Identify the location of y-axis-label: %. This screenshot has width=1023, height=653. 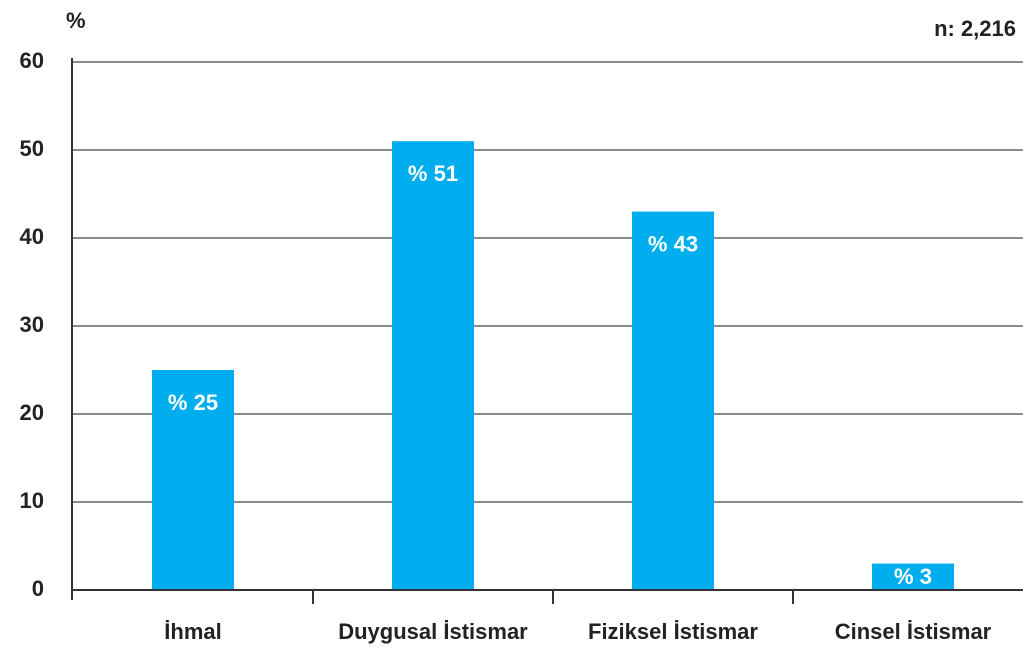
(76, 20).